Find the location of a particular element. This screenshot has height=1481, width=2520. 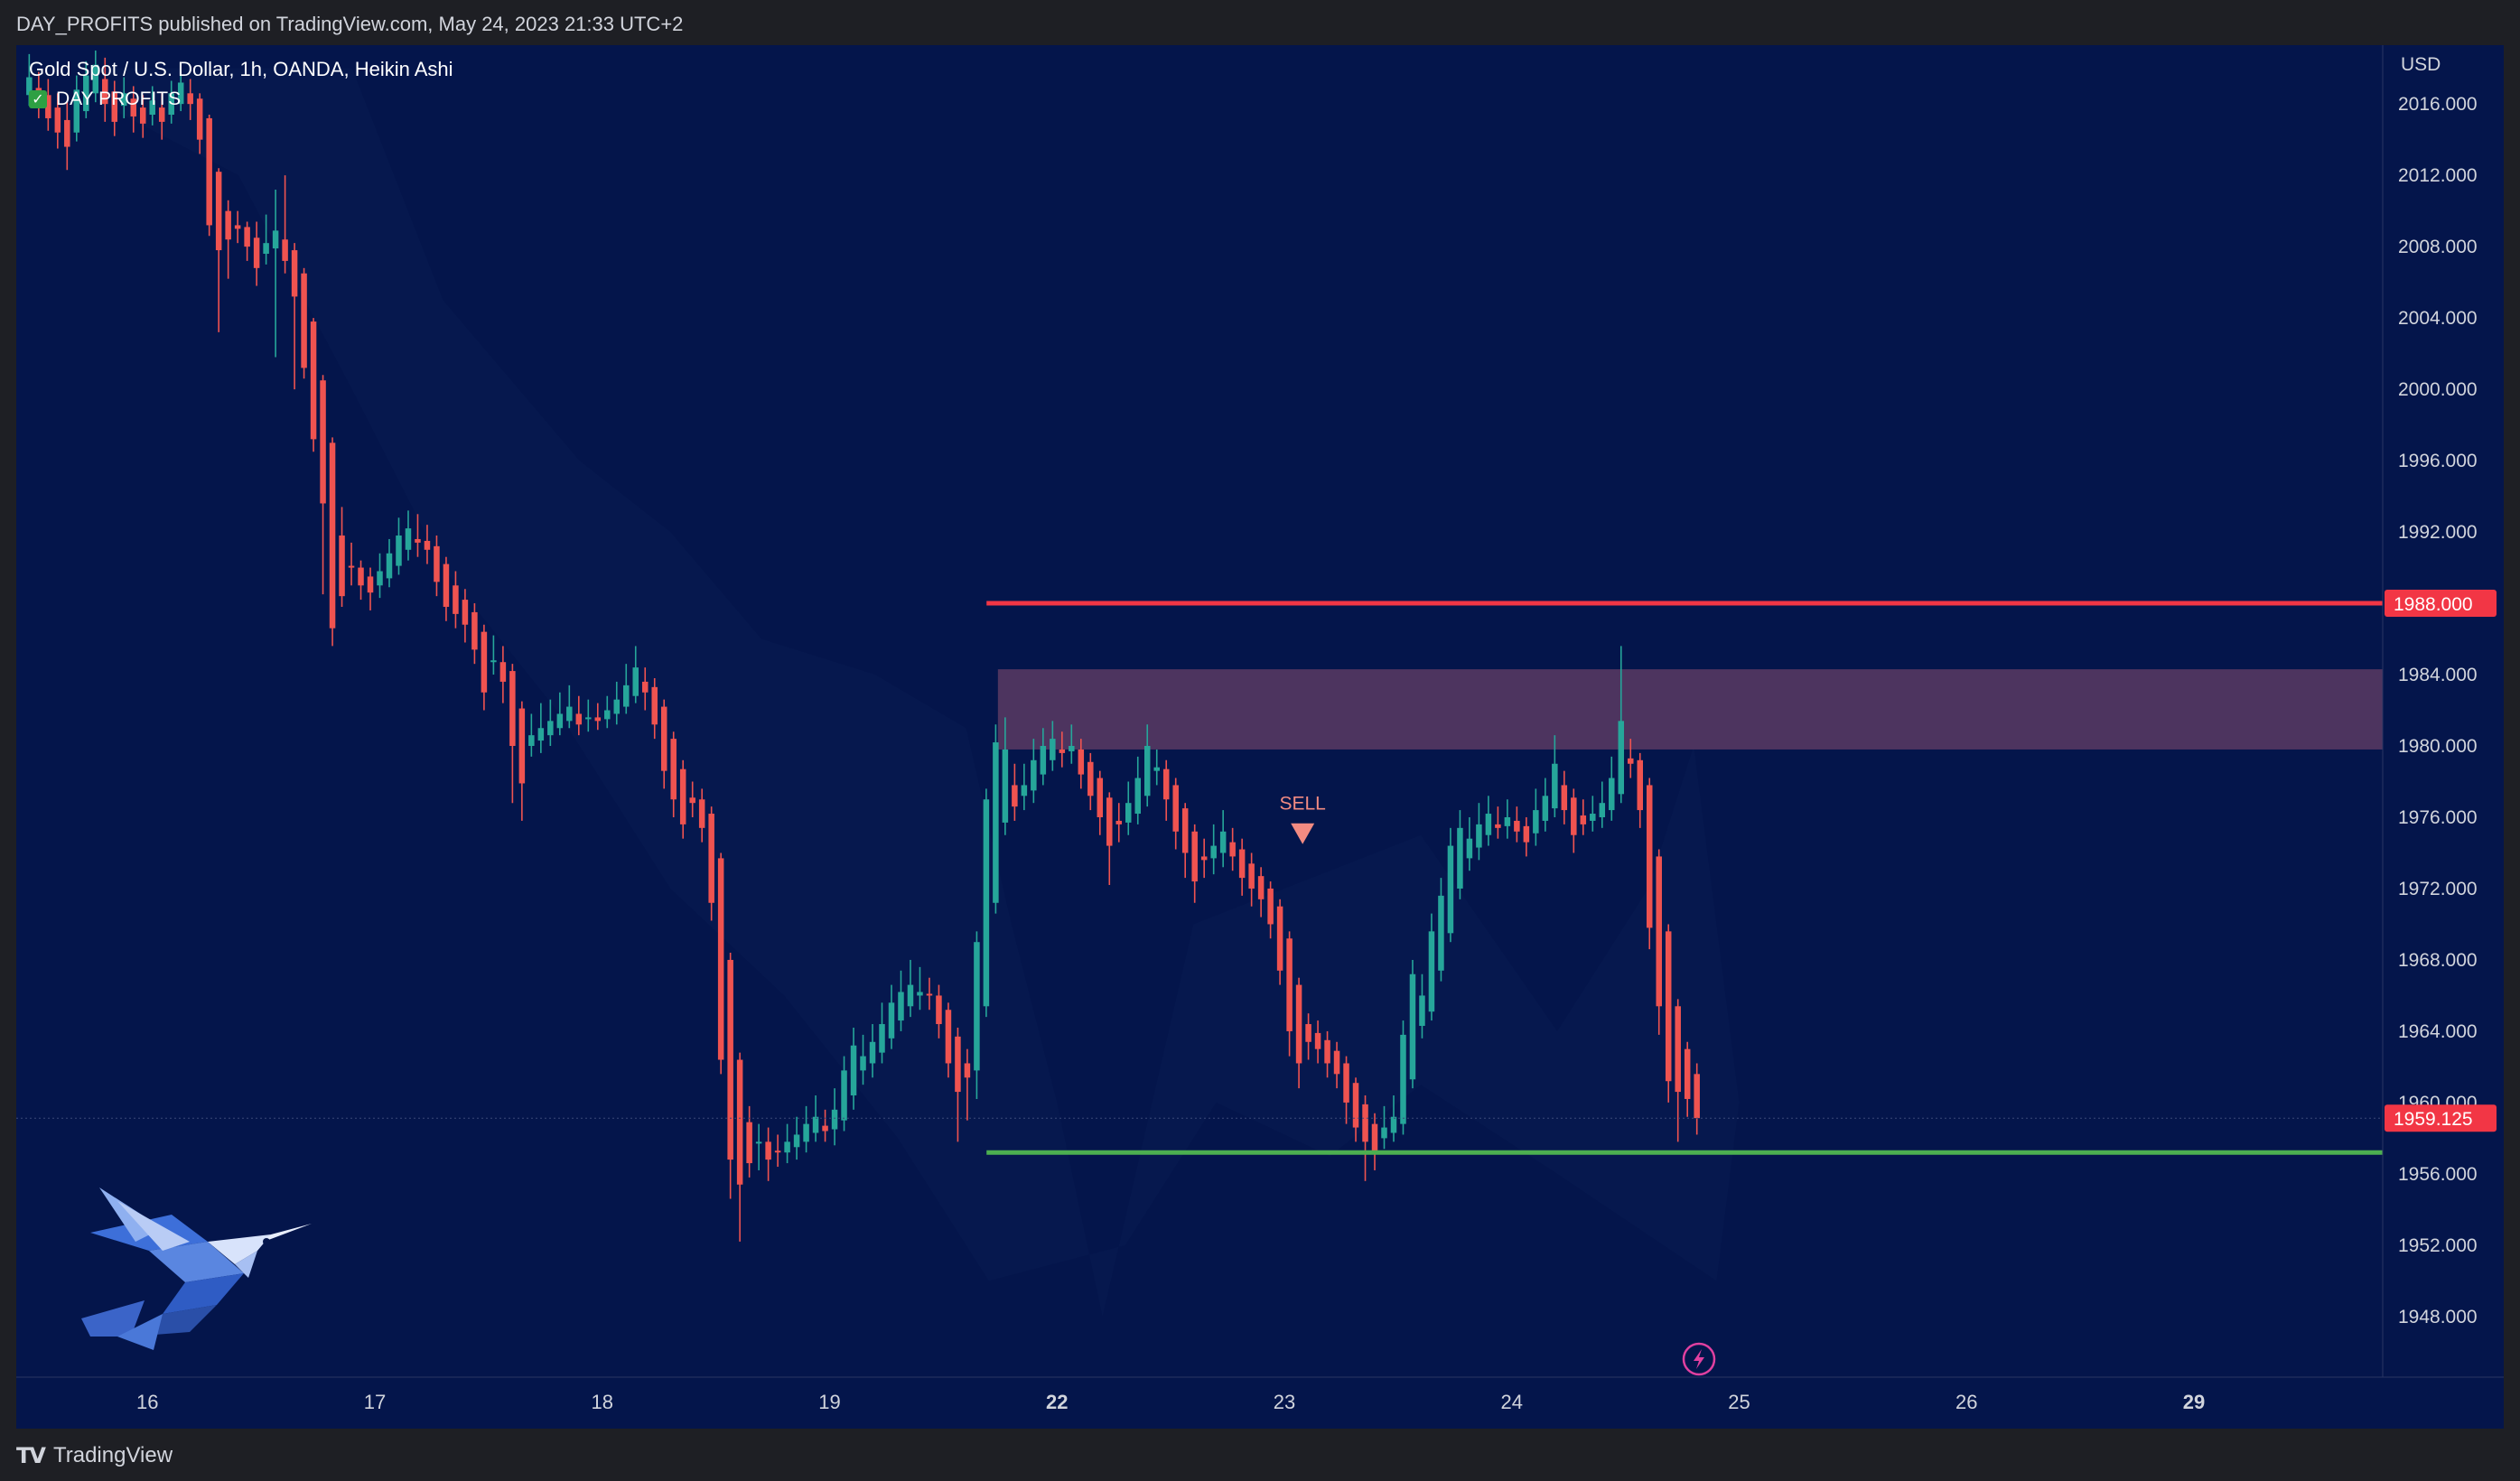

alert-bolt-icon is located at coordinates (1699, 1359).